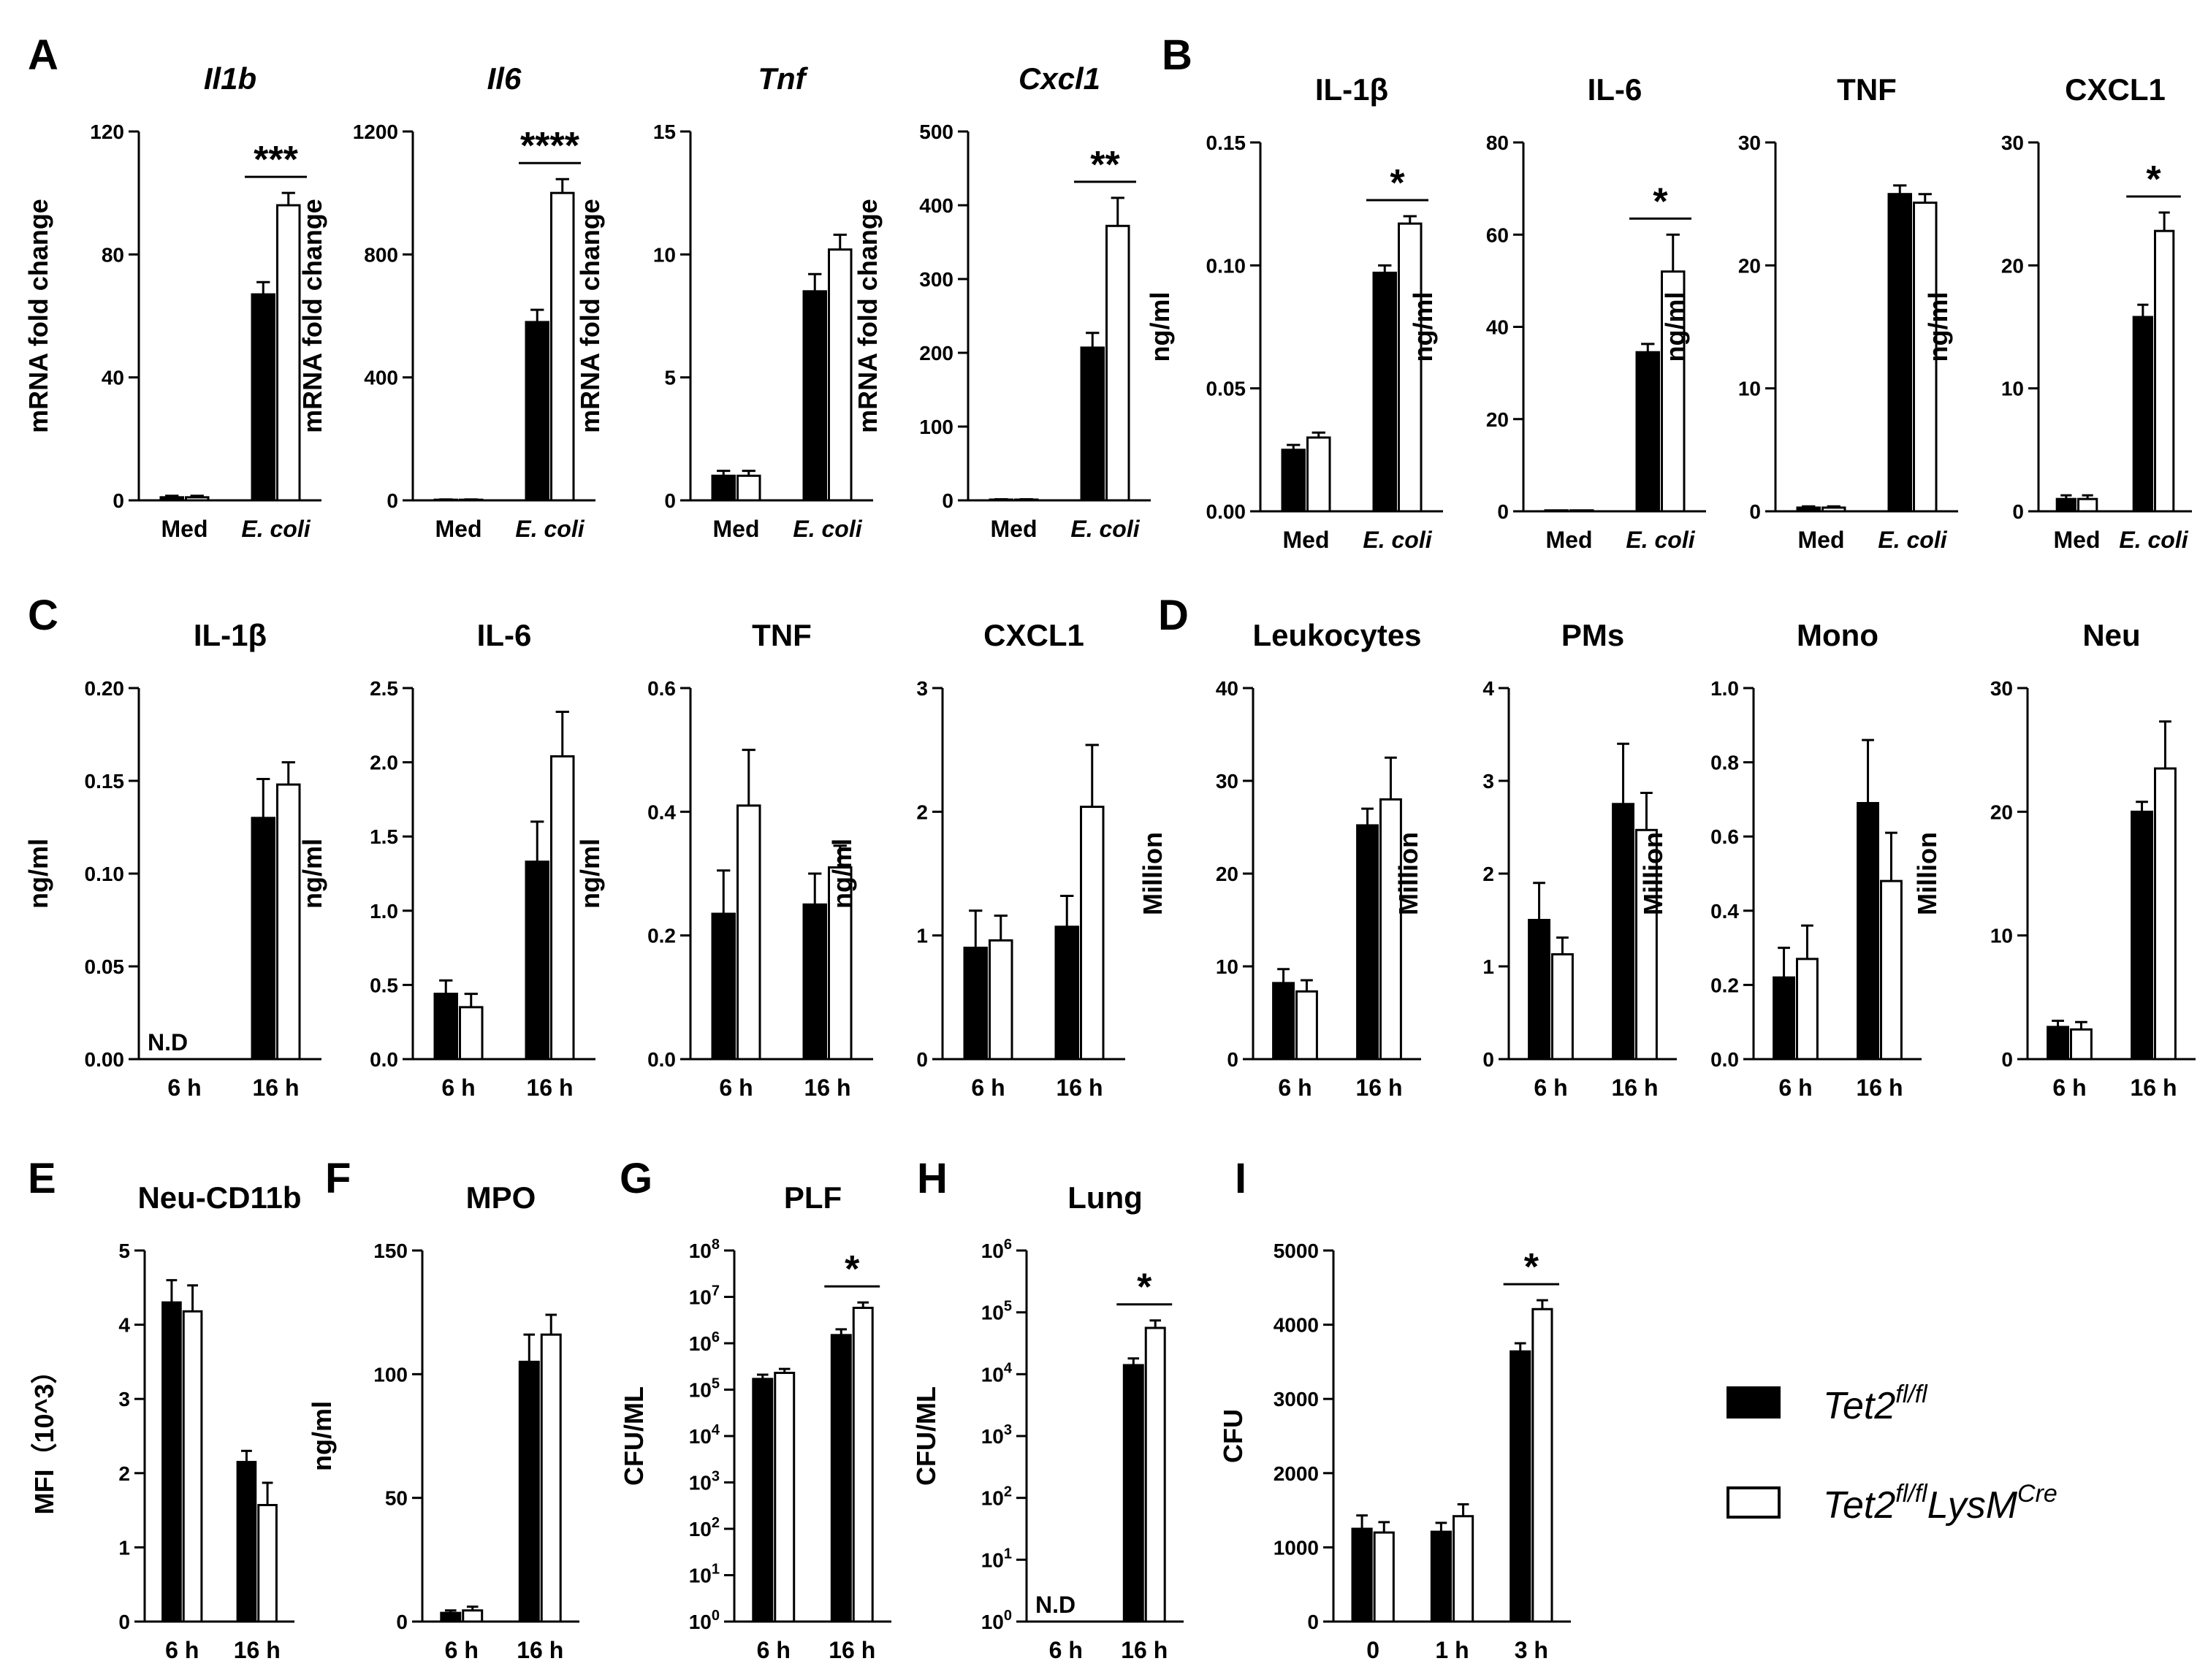 The height and width of the screenshot is (1680, 2208). I want to click on y-tick-label: 0.4, so click(1724, 911).